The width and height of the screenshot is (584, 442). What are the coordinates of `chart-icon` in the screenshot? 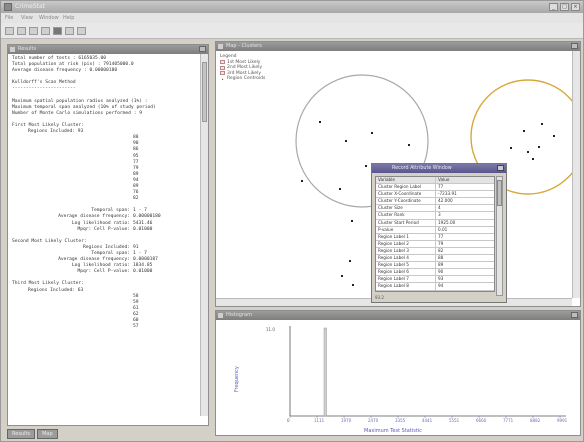 It's located at (220, 315).